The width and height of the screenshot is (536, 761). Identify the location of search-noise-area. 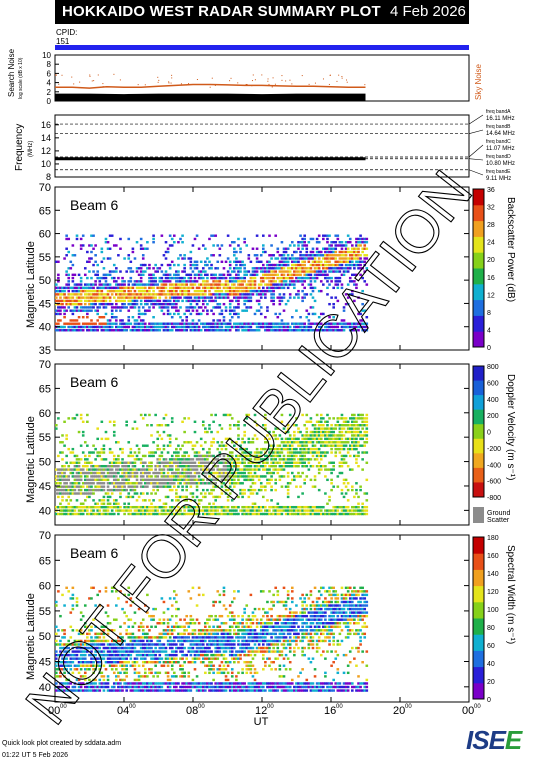
(210, 97).